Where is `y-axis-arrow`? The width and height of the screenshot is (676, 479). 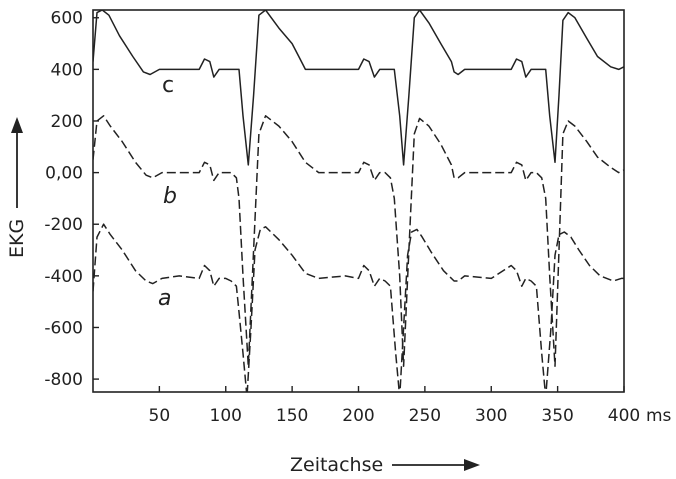
y-axis-arrow is located at coordinates (17, 162).